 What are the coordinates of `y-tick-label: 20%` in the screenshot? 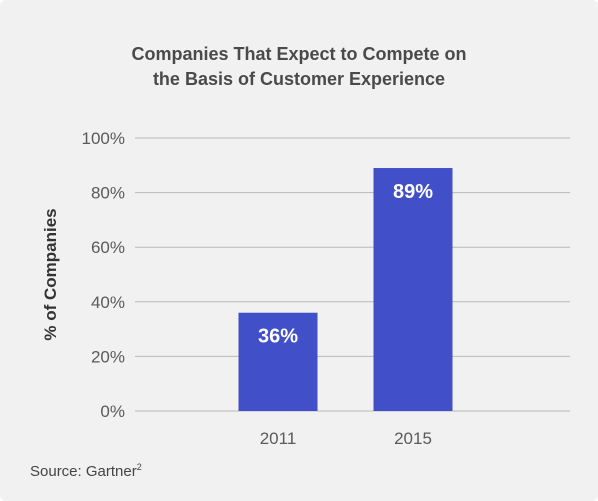 It's located at (108, 356).